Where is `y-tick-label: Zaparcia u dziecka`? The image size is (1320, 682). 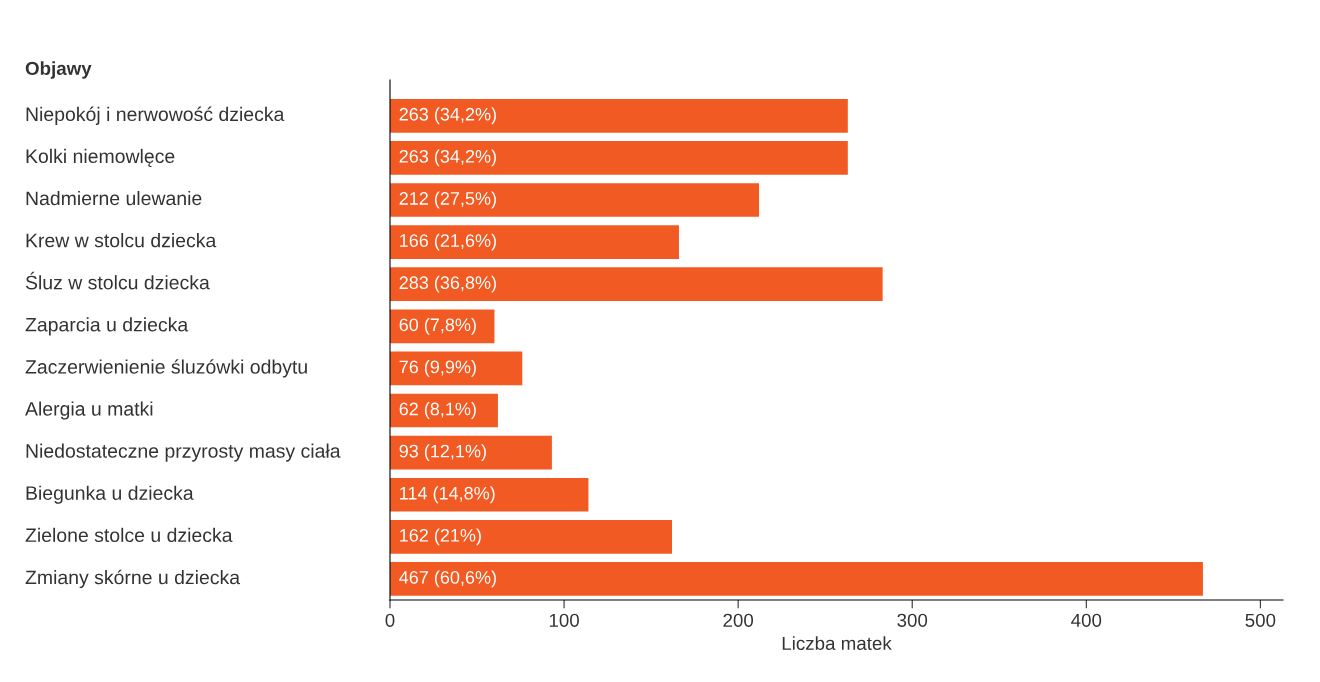 y-tick-label: Zaparcia u dziecka is located at coordinates (107, 326).